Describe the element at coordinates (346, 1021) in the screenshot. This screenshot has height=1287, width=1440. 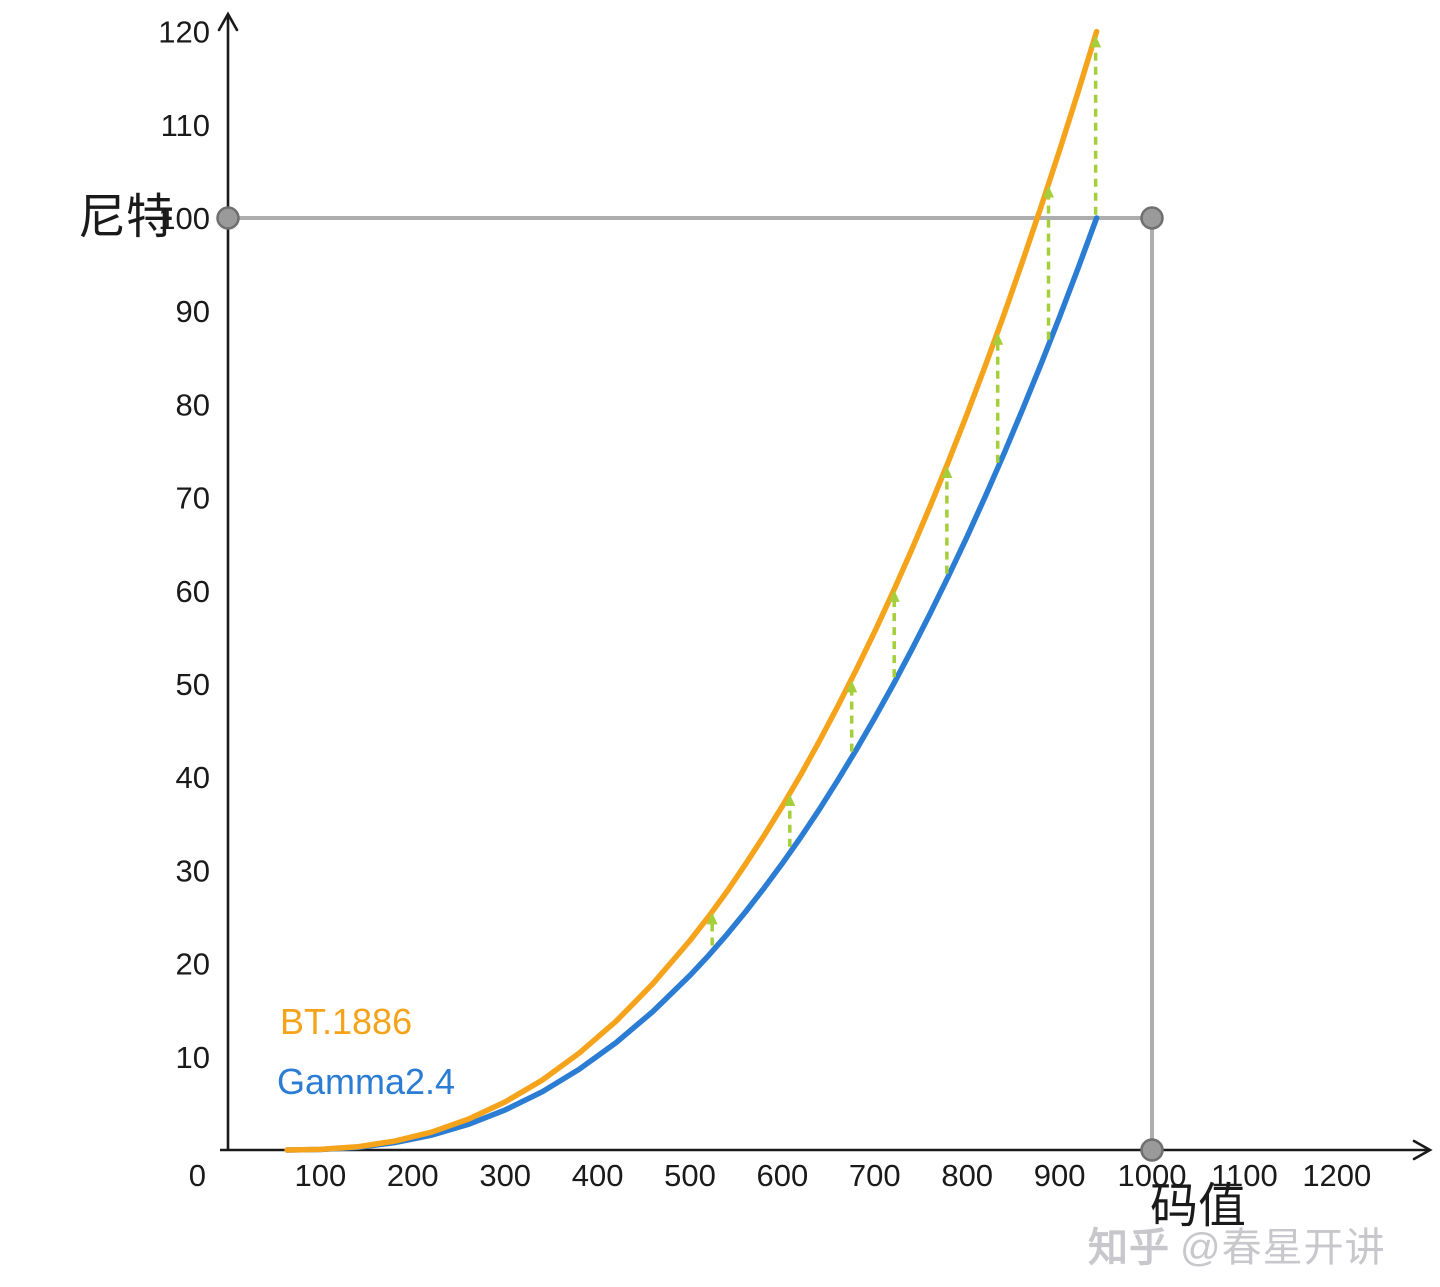
I see `legend-bt1886: BT.1886` at that location.